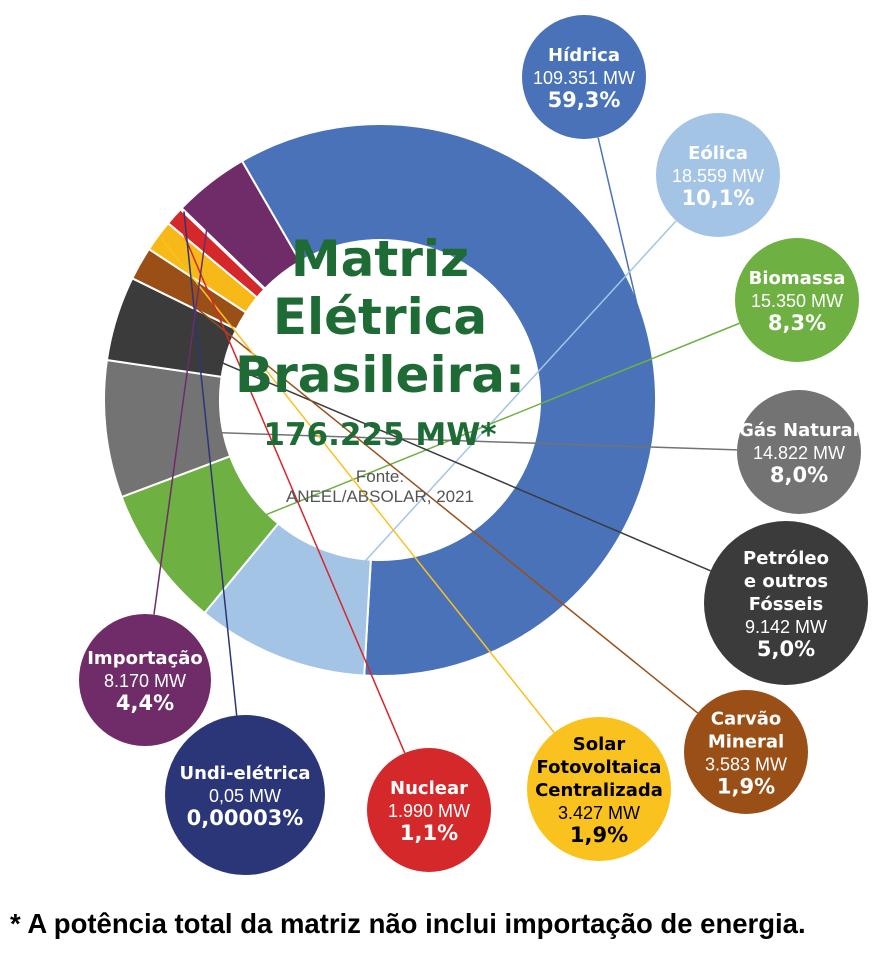  I want to click on slice-label-value: 18.559 MW, so click(718, 176).